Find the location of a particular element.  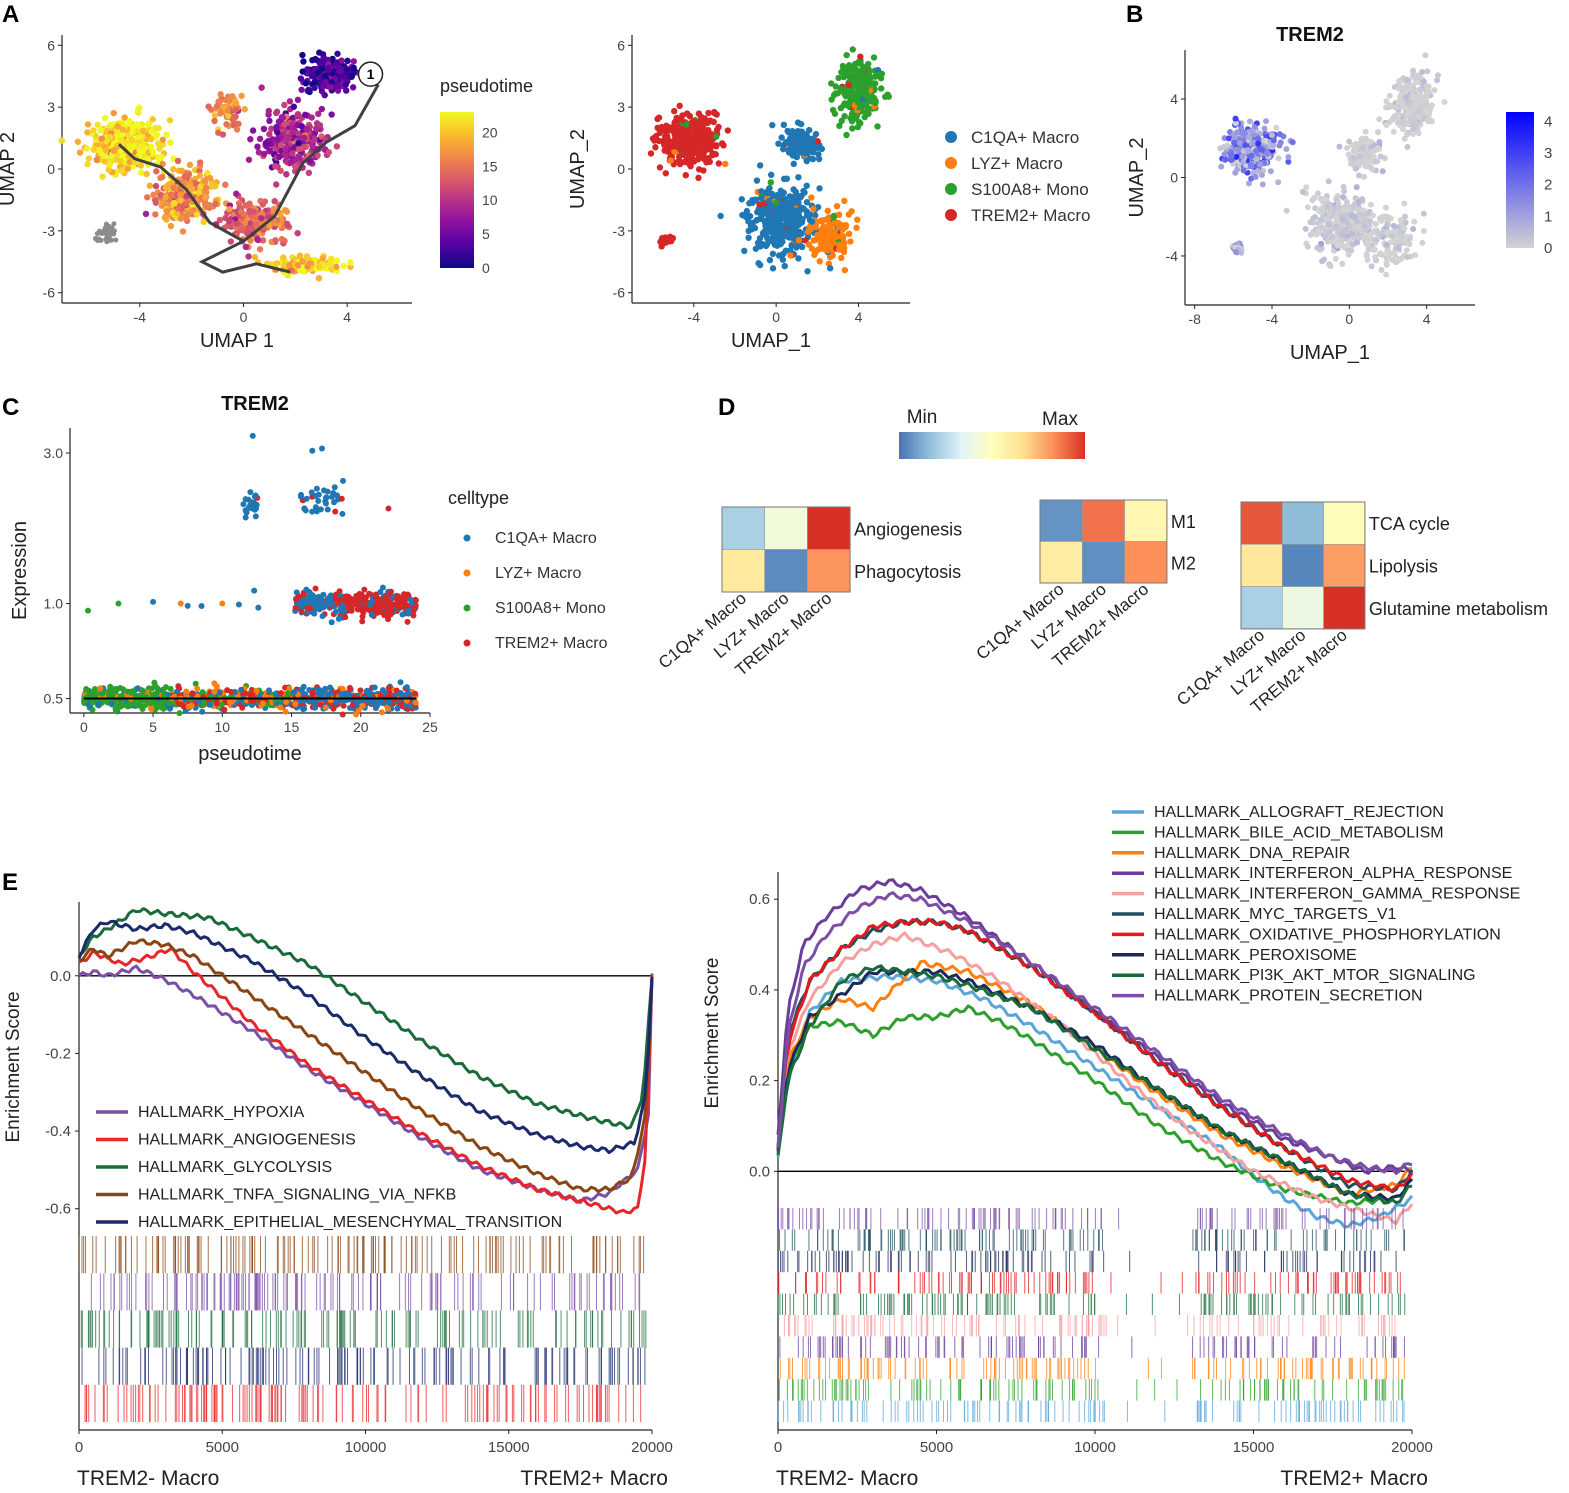

panel-label-c: C is located at coordinates (10, 407).